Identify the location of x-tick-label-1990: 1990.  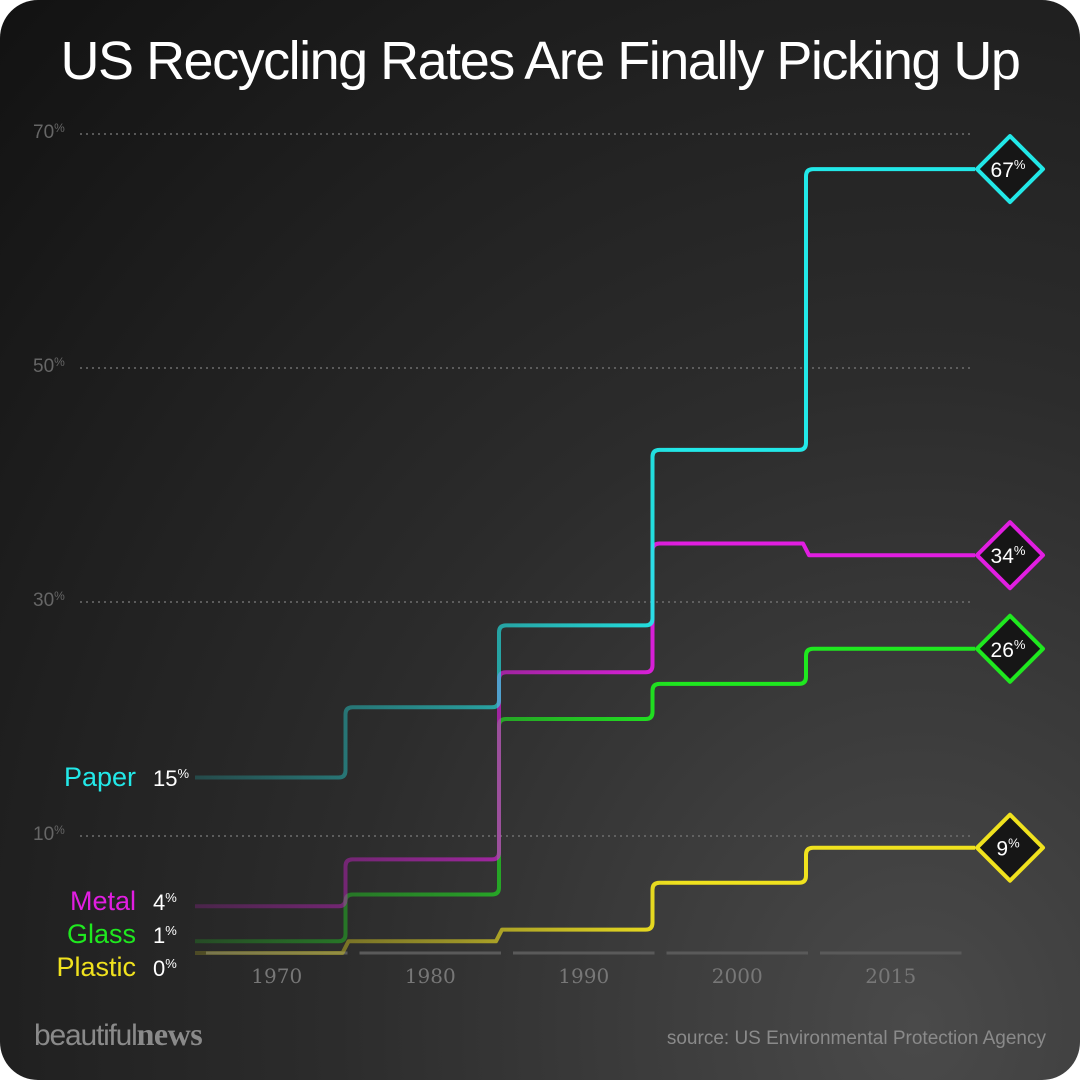
(583, 976).